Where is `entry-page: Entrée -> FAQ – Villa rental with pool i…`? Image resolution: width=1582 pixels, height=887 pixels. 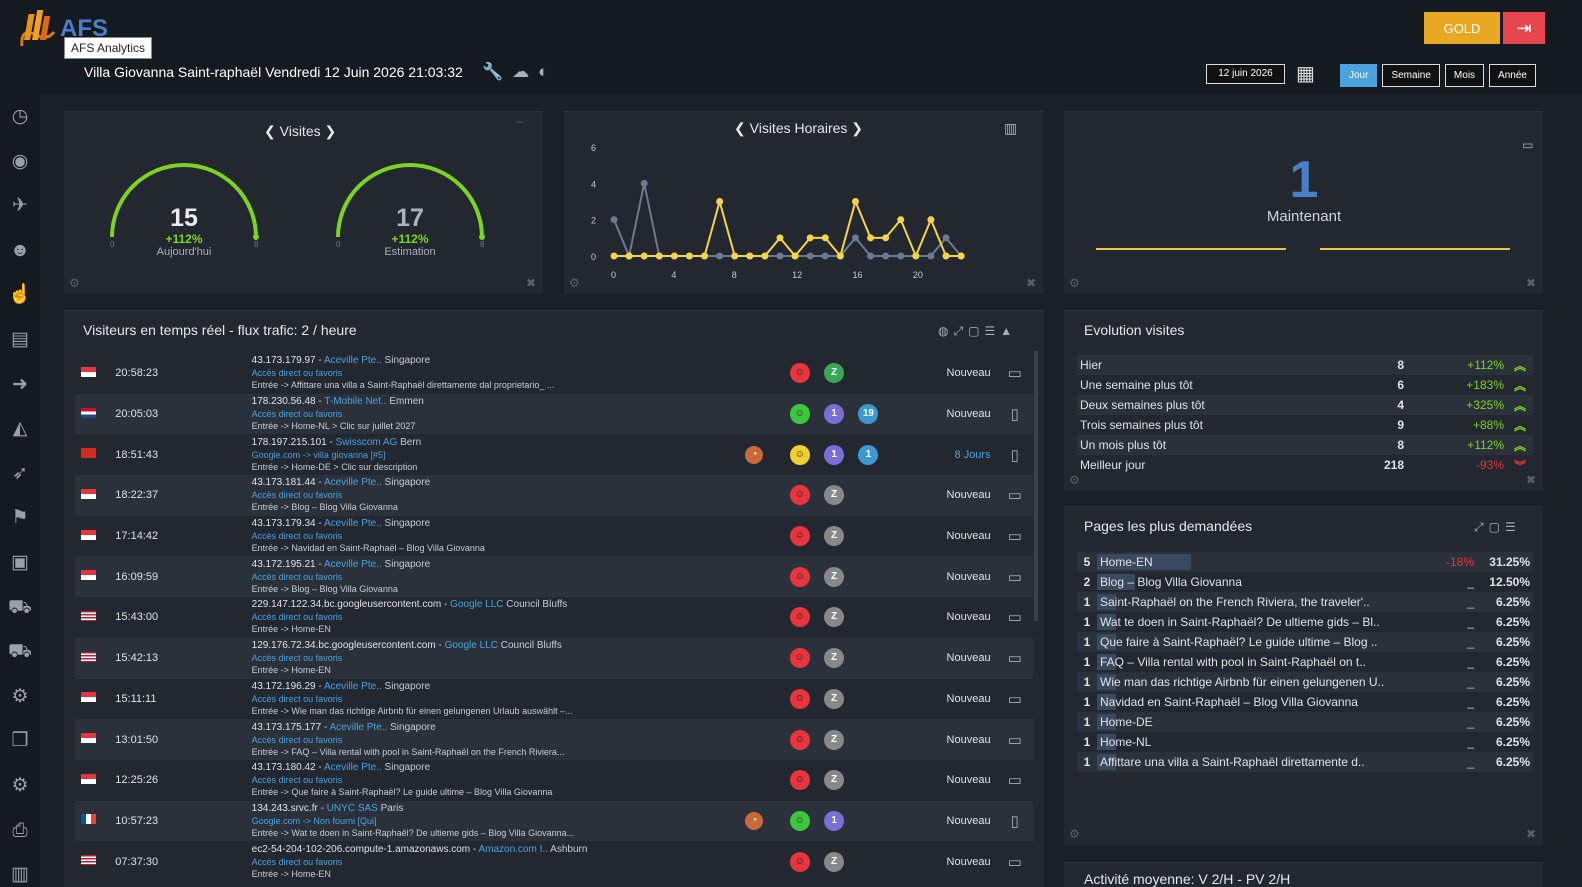
entry-page: Entrée -> FAQ – Villa rental with pool i… is located at coordinates (408, 751).